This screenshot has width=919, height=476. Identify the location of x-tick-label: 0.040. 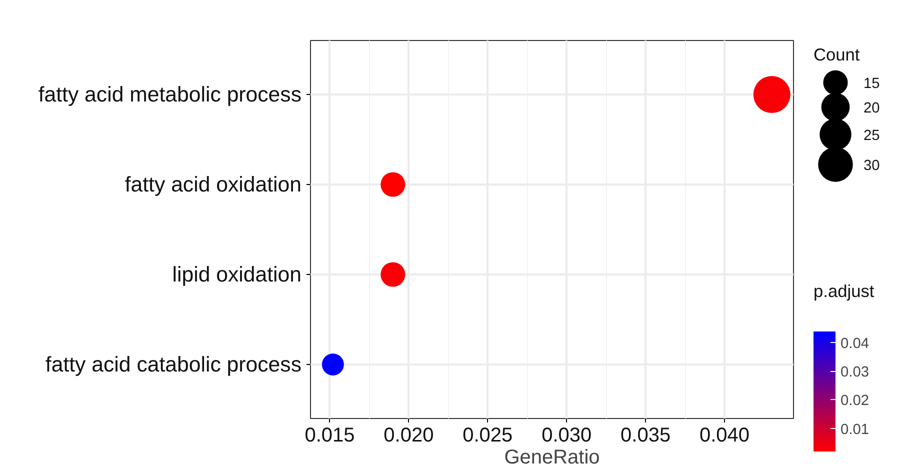
(724, 435).